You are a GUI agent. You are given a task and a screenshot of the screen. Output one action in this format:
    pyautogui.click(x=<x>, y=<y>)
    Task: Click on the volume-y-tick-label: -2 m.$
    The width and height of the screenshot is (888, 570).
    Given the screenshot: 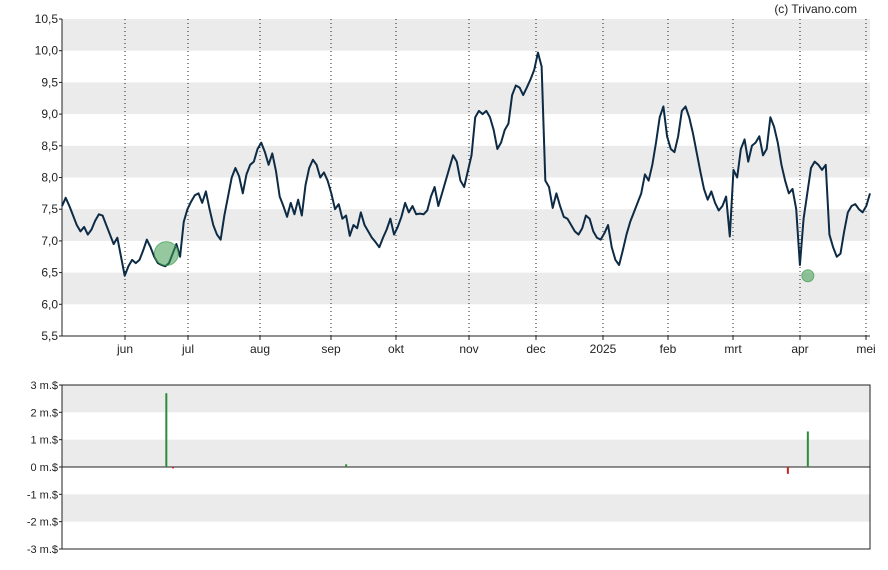 What is the action you would take?
    pyautogui.click(x=42, y=523)
    